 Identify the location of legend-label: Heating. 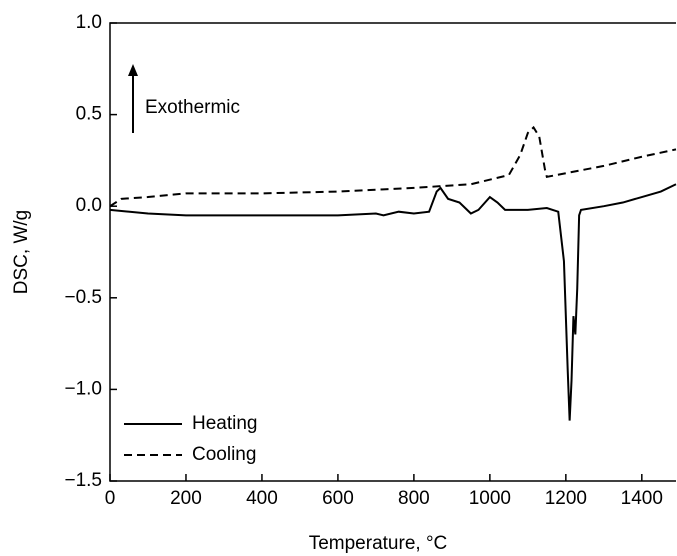
(225, 423).